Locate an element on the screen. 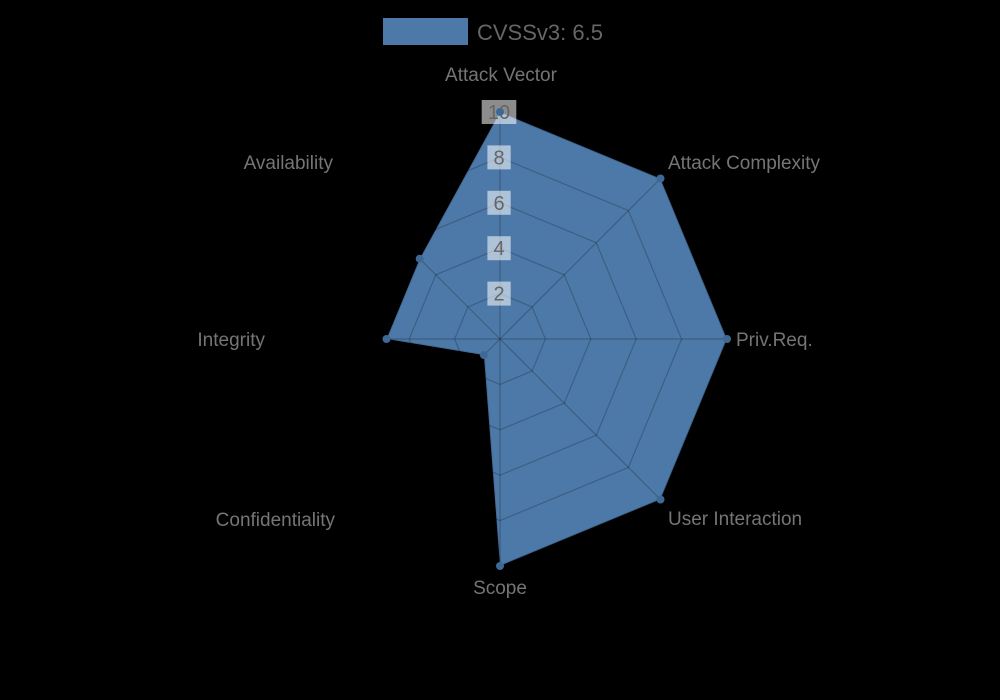  legend-label: CVSSv3: 6.5 is located at coordinates (540, 32).